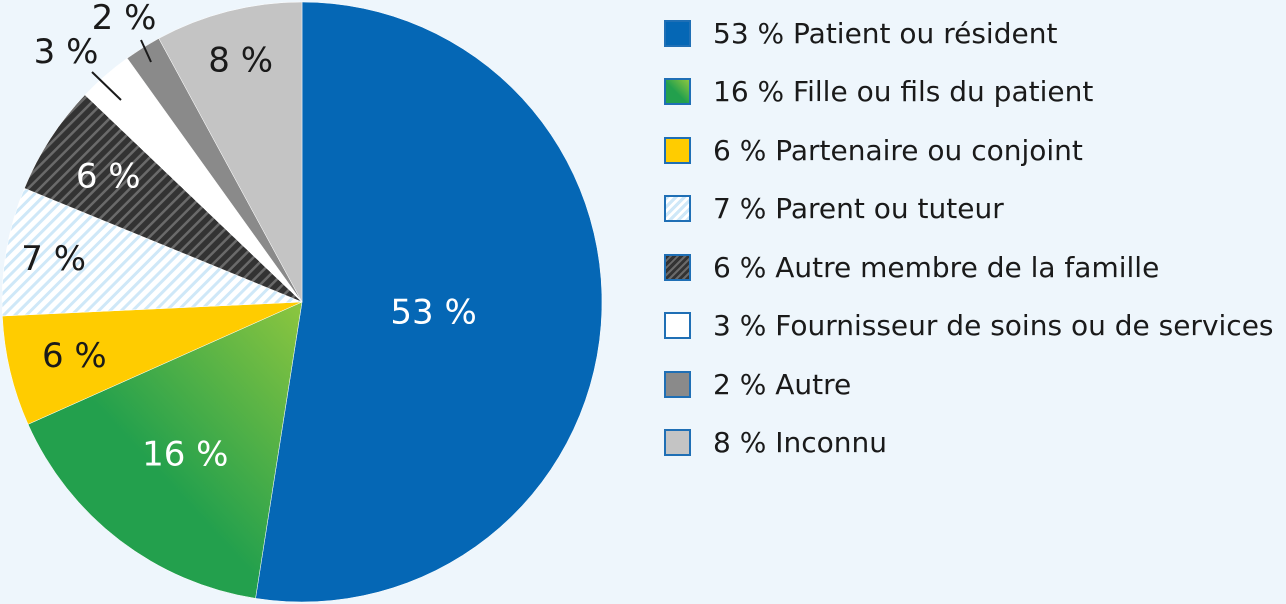  Describe the element at coordinates (74, 356) in the screenshot. I see `slice-label-partner: 6 %` at that location.